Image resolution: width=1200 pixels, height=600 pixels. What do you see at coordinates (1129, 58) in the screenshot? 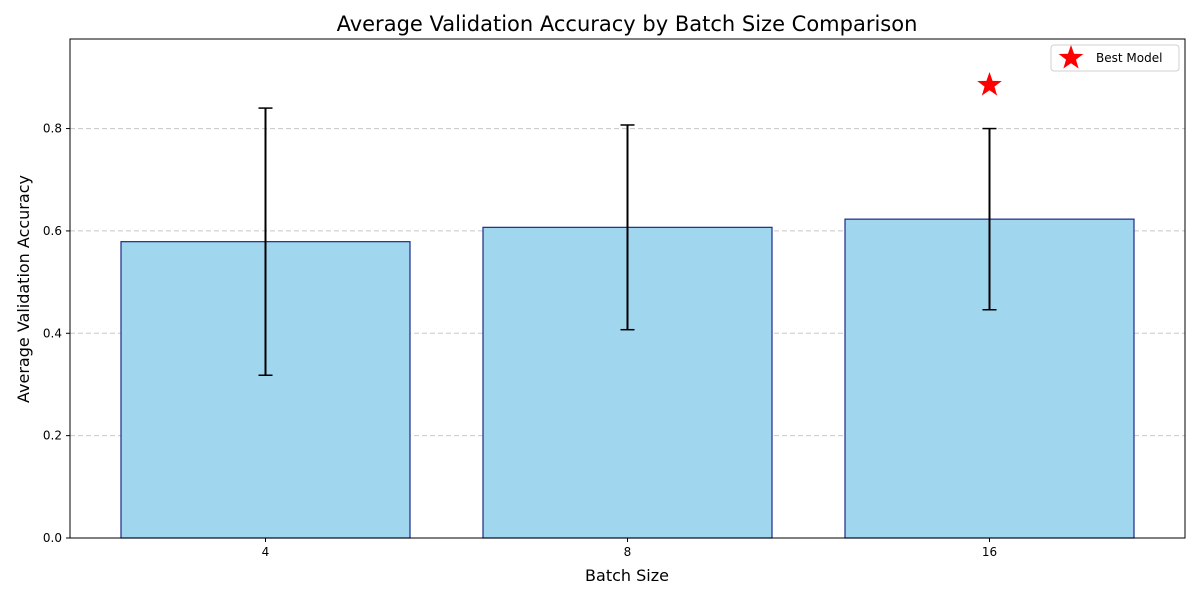
I see `legend-entry-label: Best Model` at bounding box center [1129, 58].